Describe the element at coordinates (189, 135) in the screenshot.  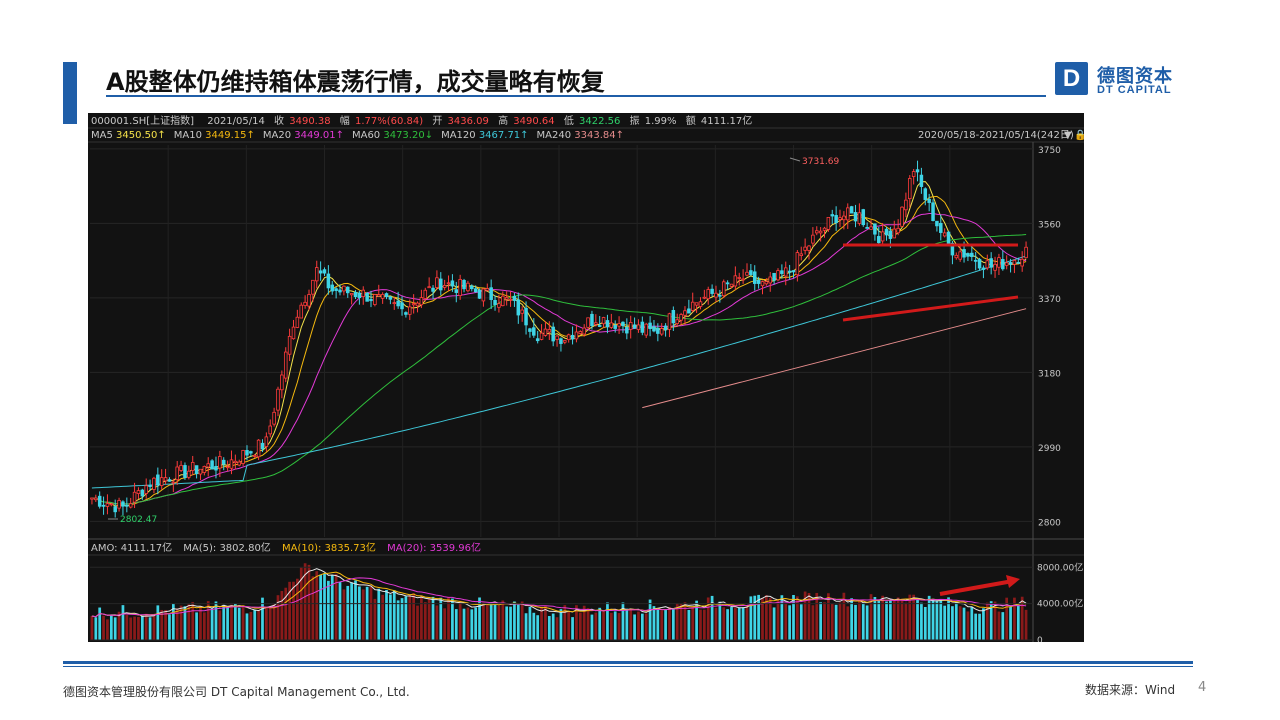
I see `ma-legend-name: MA10` at that location.